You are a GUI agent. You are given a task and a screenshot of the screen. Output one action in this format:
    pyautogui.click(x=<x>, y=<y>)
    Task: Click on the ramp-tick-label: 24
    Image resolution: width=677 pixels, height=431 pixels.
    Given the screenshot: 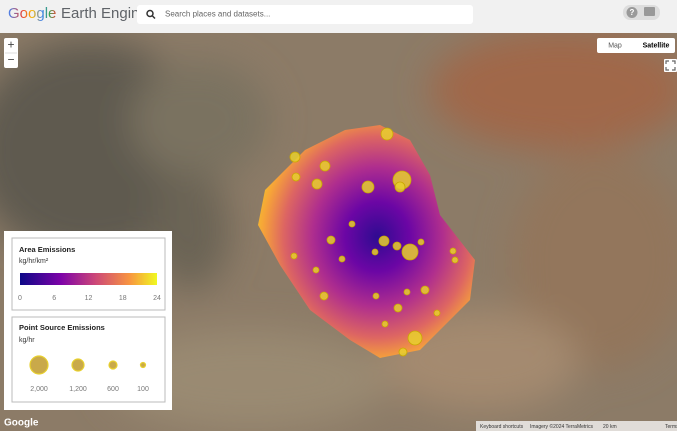 What is the action you would take?
    pyautogui.click(x=157, y=298)
    